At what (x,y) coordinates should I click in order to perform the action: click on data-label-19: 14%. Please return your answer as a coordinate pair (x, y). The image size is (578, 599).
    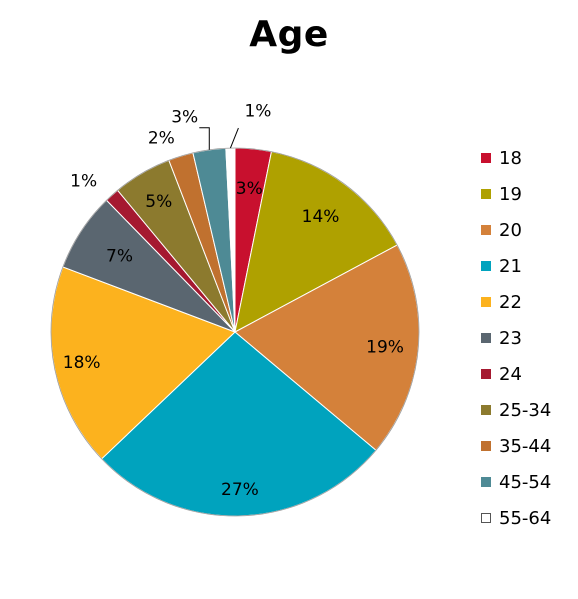
    Looking at the image, I should click on (321, 217).